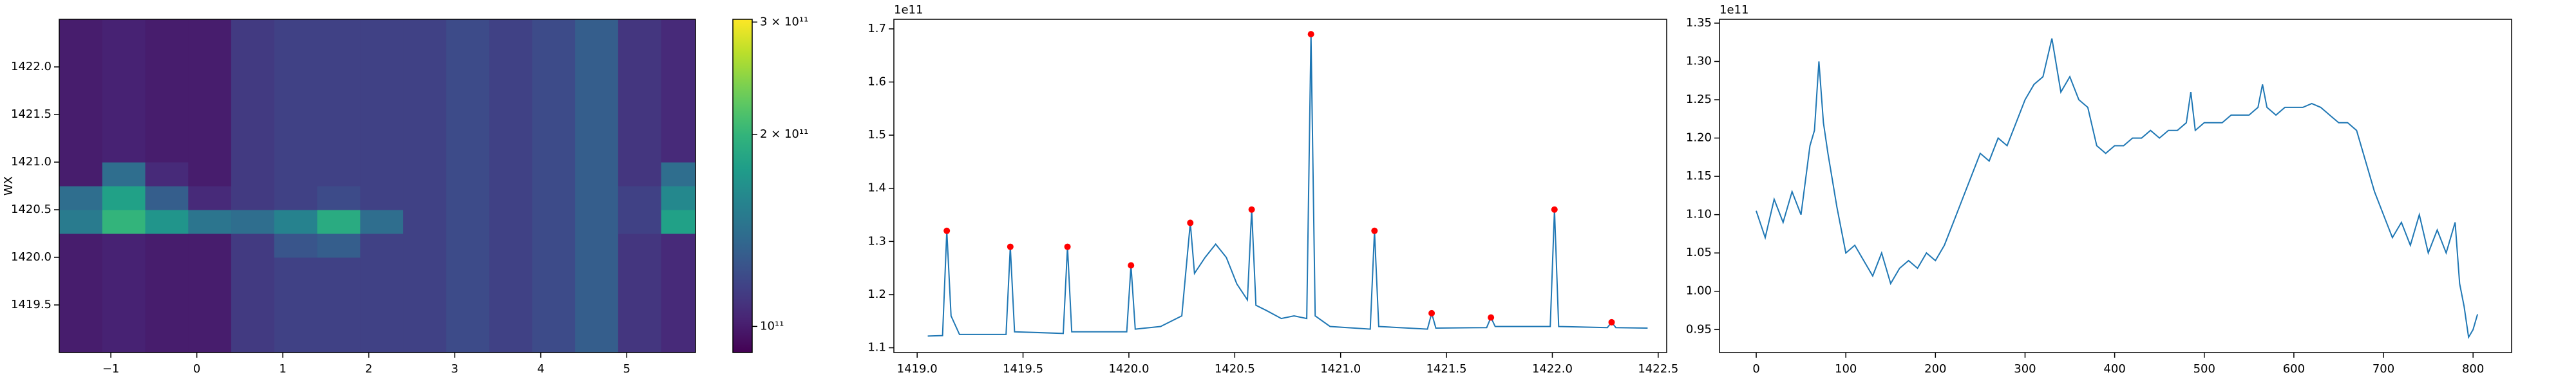 Image resolution: width=2576 pixels, height=386 pixels. What do you see at coordinates (877, 28) in the screenshot?
I see `y-tick-label: 1.7` at bounding box center [877, 28].